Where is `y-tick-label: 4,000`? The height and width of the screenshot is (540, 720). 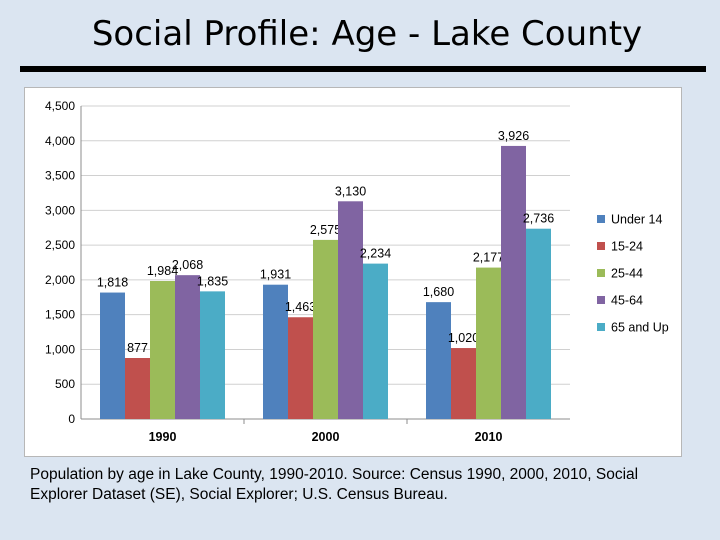
y-tick-label: 4,000 is located at coordinates (60, 141).